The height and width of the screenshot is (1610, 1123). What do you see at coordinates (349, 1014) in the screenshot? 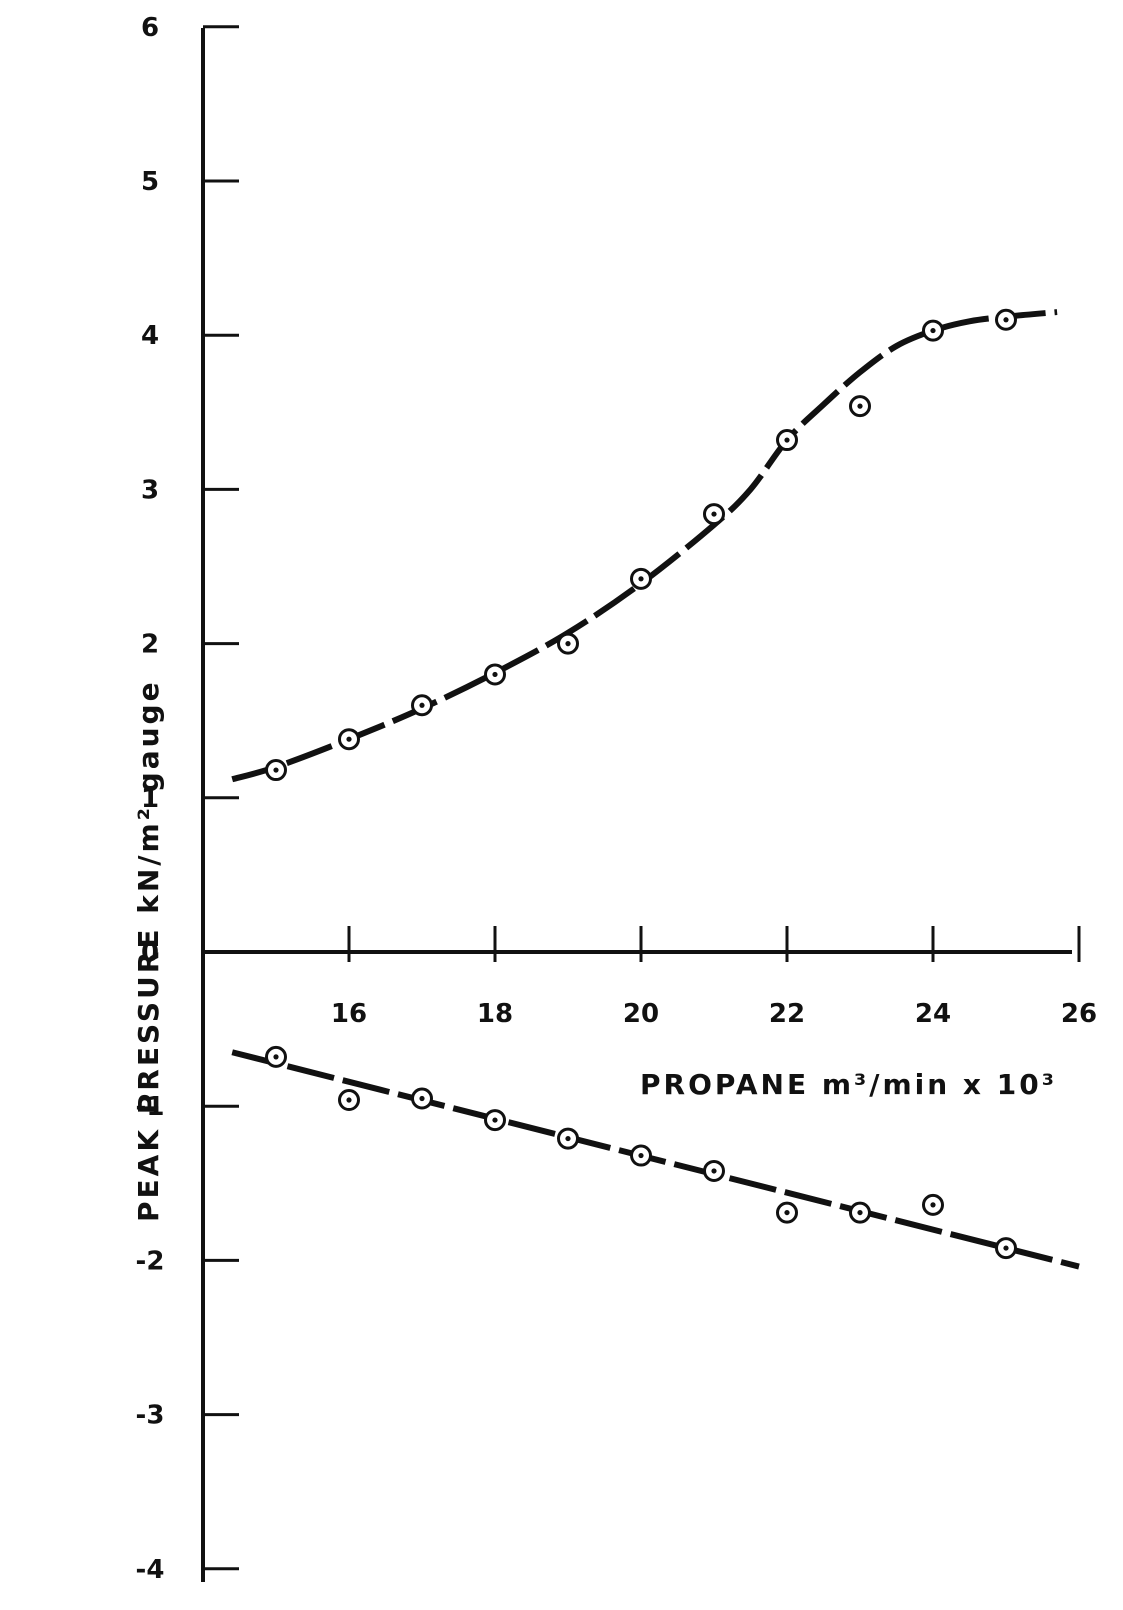
I see `x-tick-label: 16` at bounding box center [349, 1014].